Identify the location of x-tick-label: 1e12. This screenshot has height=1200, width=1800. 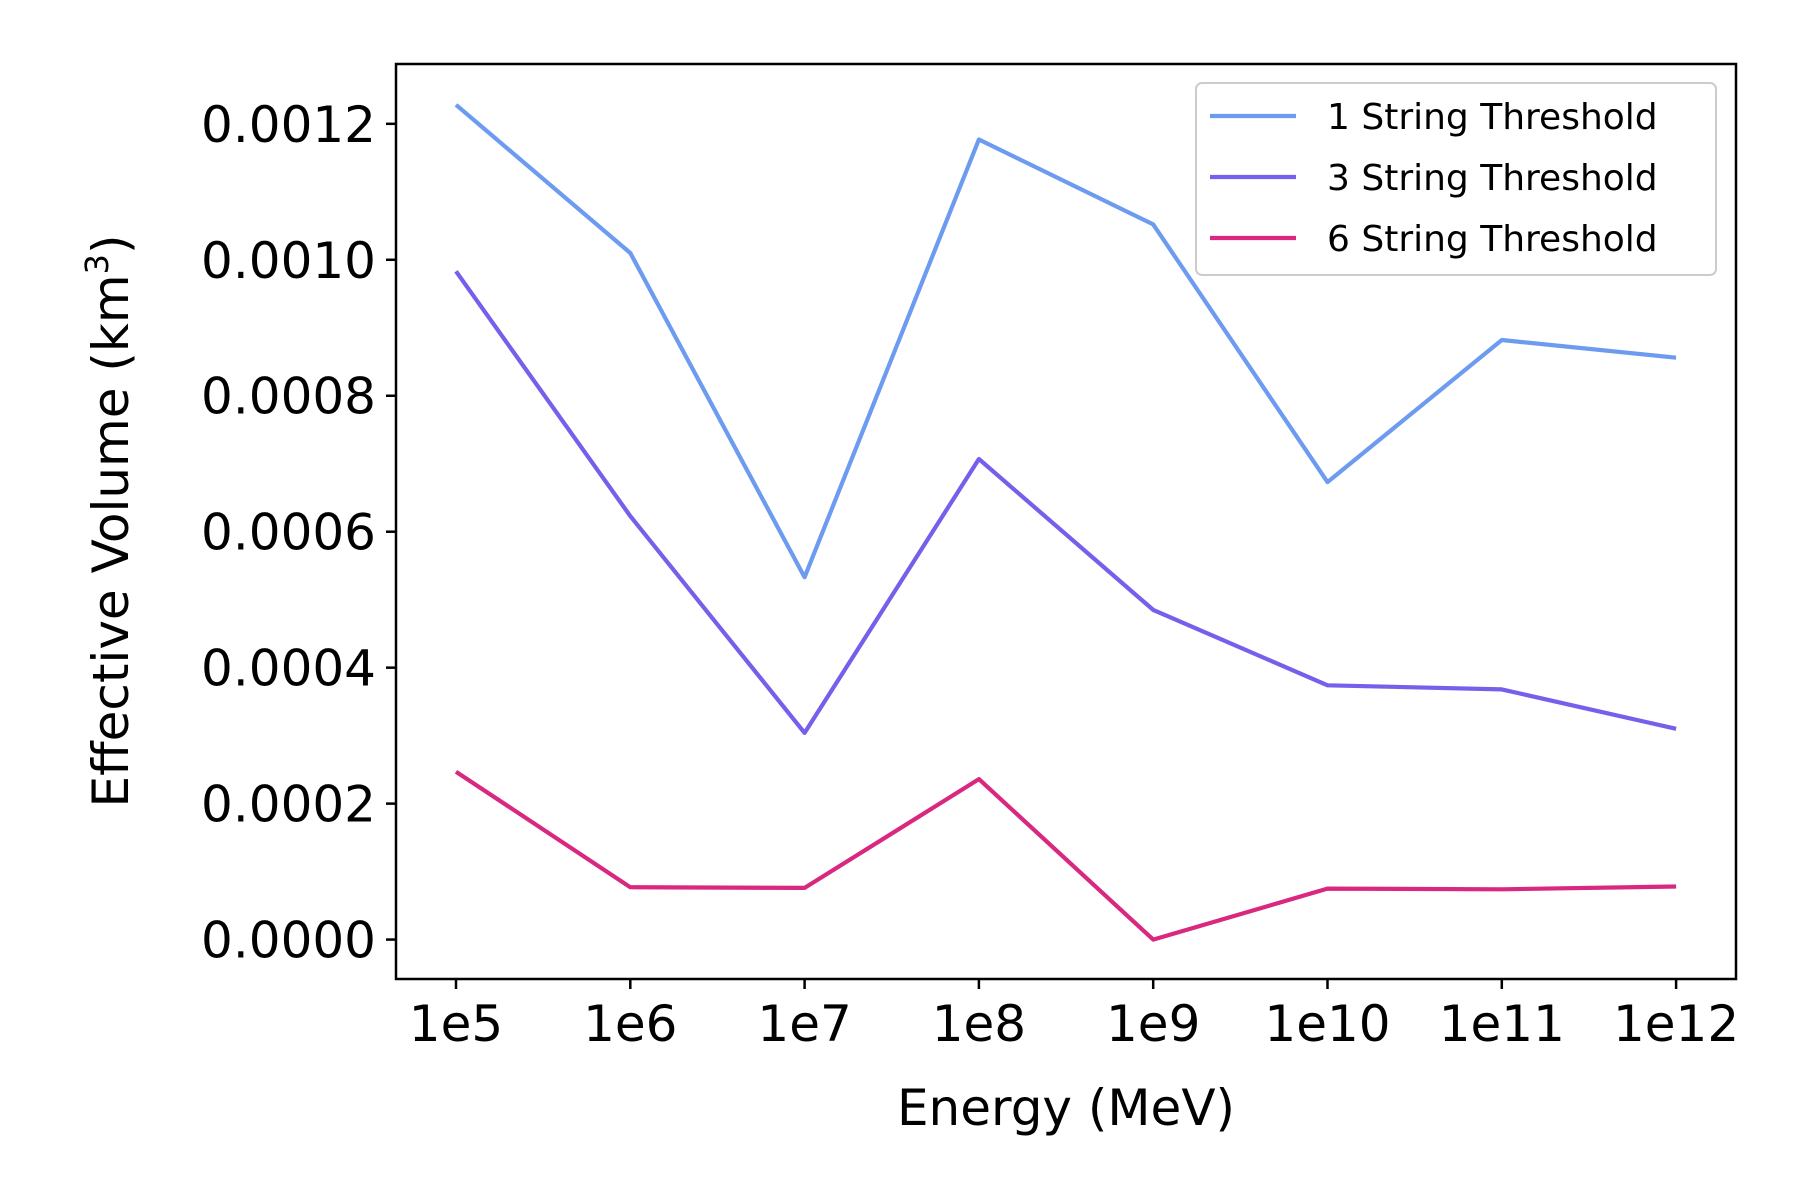
(1676, 1024).